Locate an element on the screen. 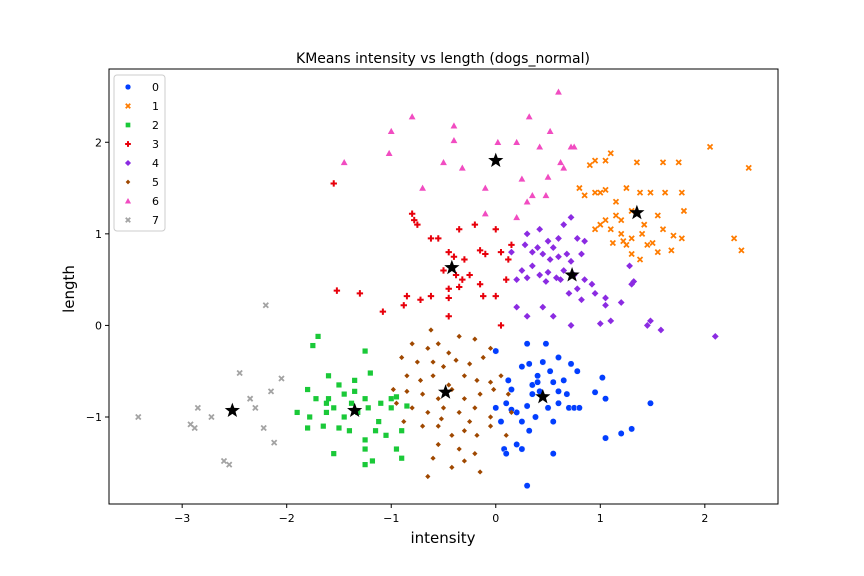 The height and width of the screenshot is (576, 864). y-tick-label: 2 is located at coordinates (98, 142).